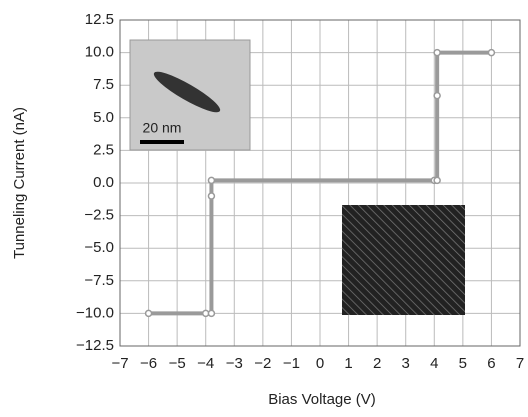 The width and height of the screenshot is (528, 417). What do you see at coordinates (119, 363) in the screenshot?
I see `x-tick-label: −7` at bounding box center [119, 363].